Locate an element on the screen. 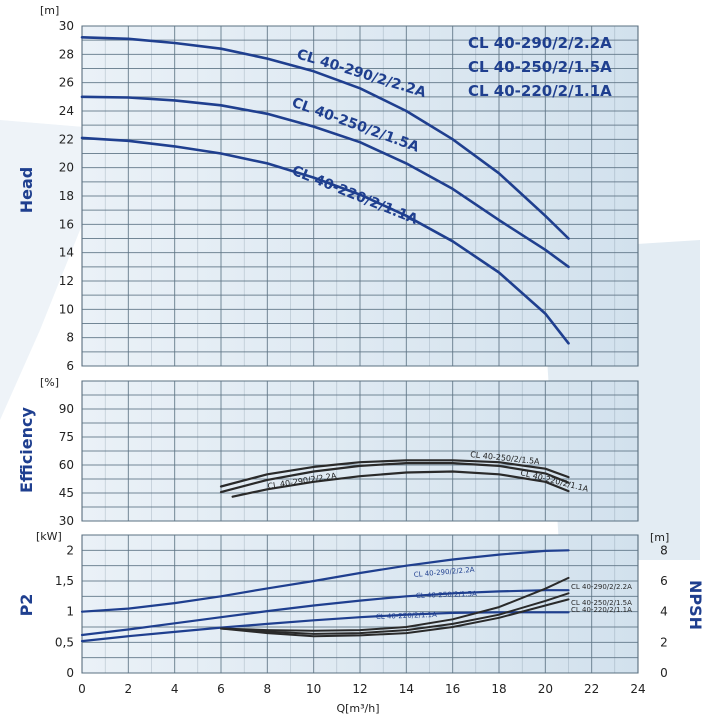 The width and height of the screenshot is (703, 719). npsh-tick-label: 6 is located at coordinates (664, 581).